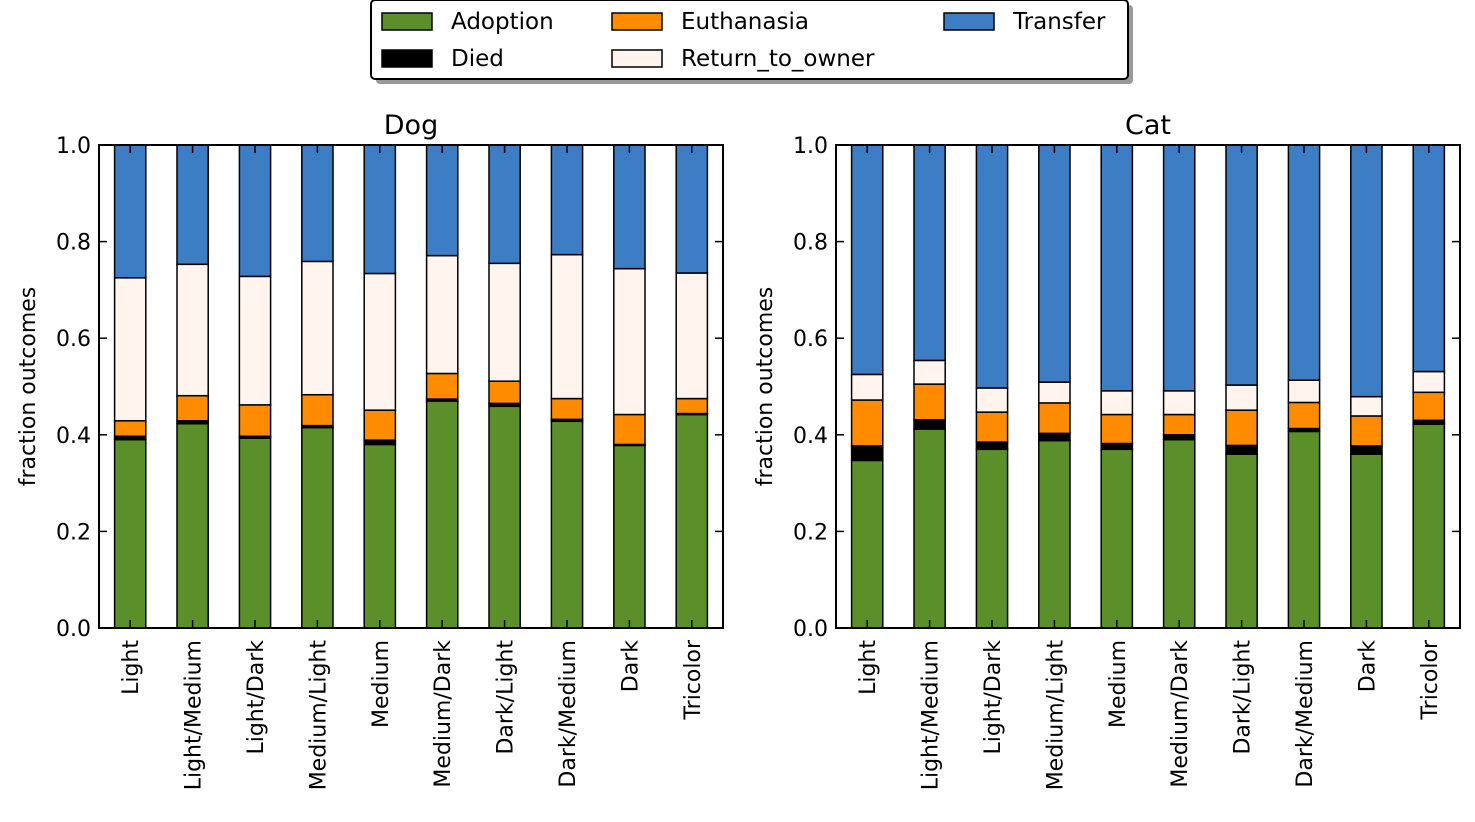  Describe the element at coordinates (929, 424) in the screenshot. I see `bar-light-medium-died` at that location.